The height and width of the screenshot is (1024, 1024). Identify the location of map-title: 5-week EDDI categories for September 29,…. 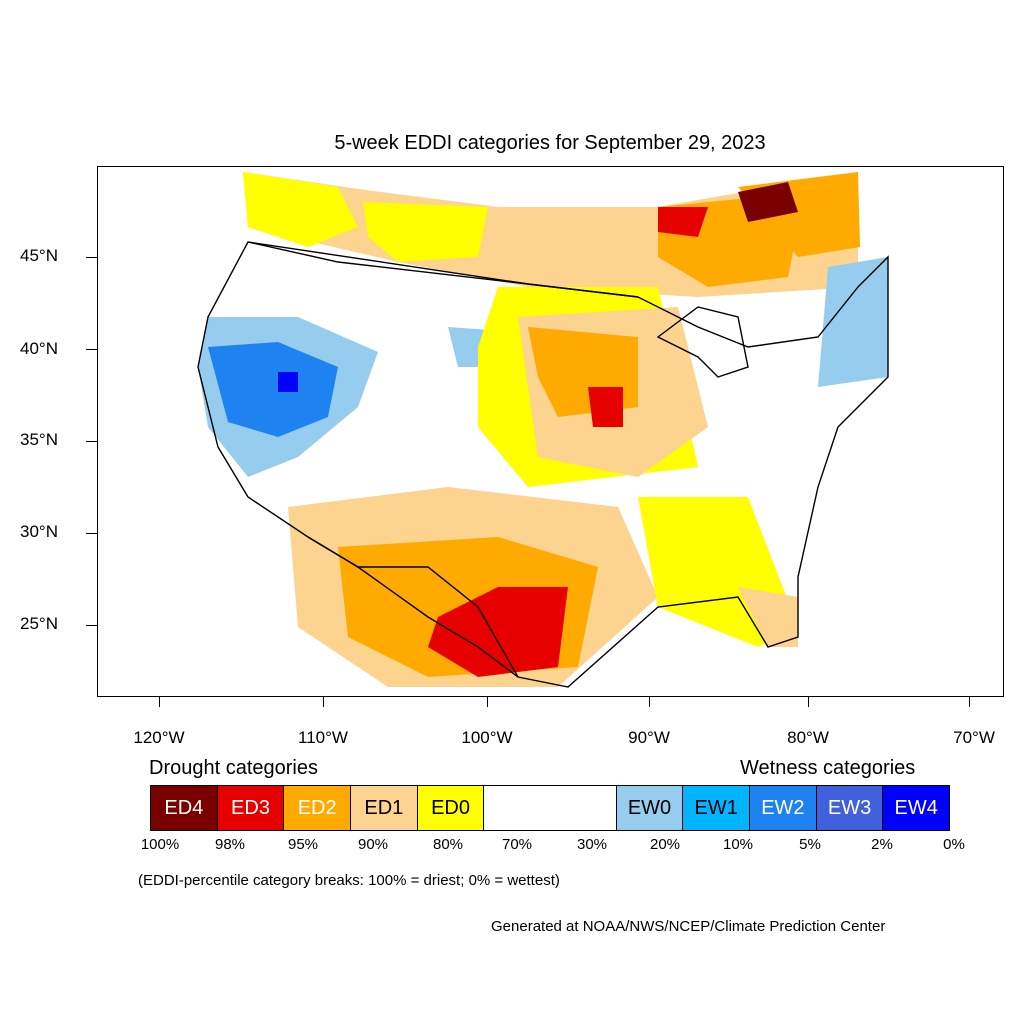
(550, 143).